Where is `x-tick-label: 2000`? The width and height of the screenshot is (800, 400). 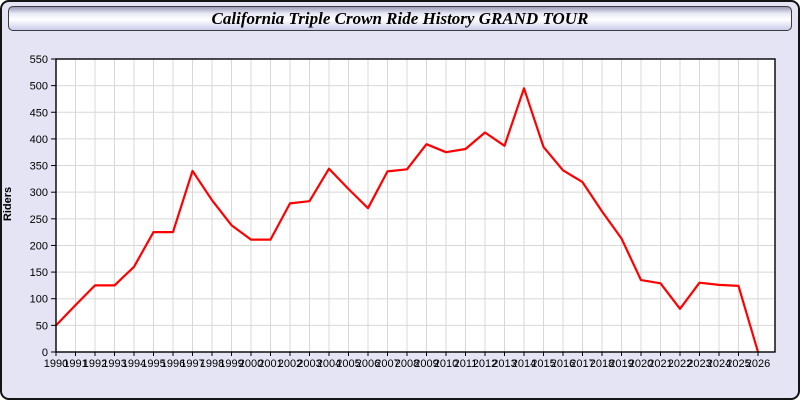 x-tick-label: 2000 is located at coordinates (251, 364).